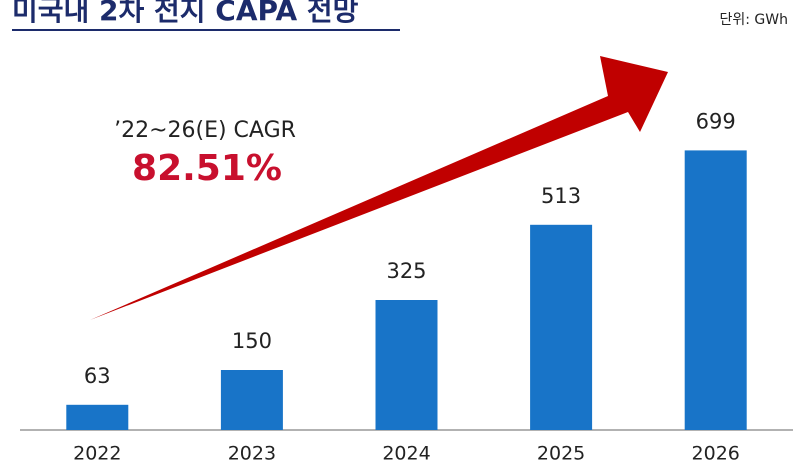 The width and height of the screenshot is (793, 465). Describe the element at coordinates (252, 341) in the screenshot. I see `data-label: 150` at that location.